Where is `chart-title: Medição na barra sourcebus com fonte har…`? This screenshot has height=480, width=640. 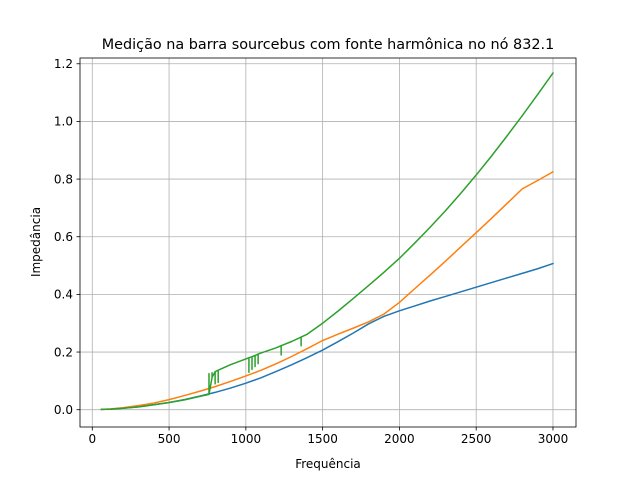 chart-title: Medição na barra sourcebus com fonte har… is located at coordinates (328, 45).